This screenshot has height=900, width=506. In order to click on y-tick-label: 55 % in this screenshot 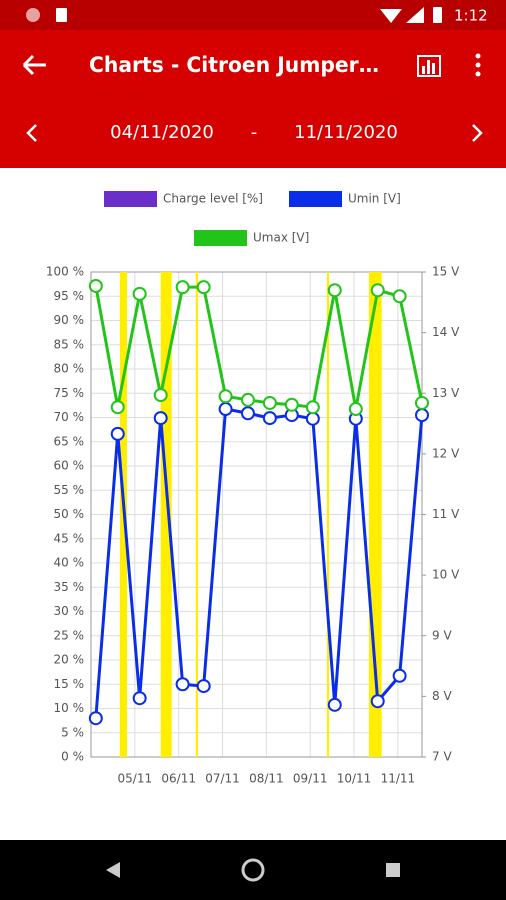, I will do `click(69, 490)`.